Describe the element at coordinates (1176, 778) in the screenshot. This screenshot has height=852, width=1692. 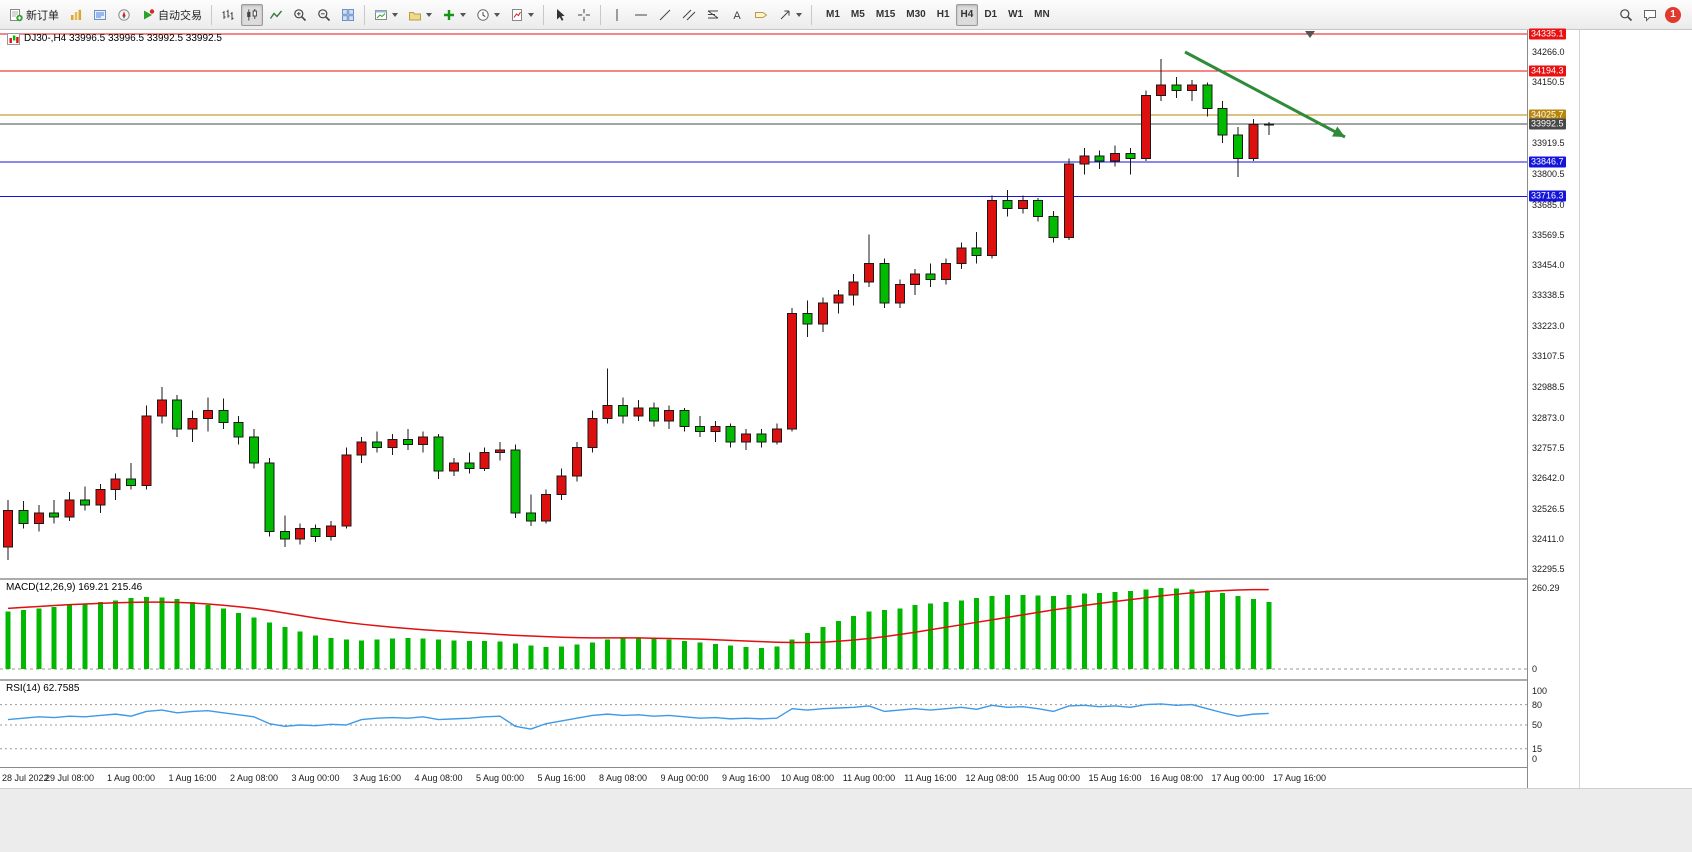
I see `date-label: 16 Aug 08:00` at that location.